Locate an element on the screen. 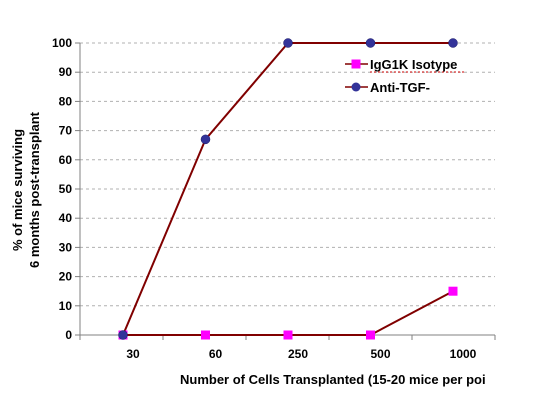 The width and height of the screenshot is (553, 401). x-tick-label: 250 is located at coordinates (298, 354).